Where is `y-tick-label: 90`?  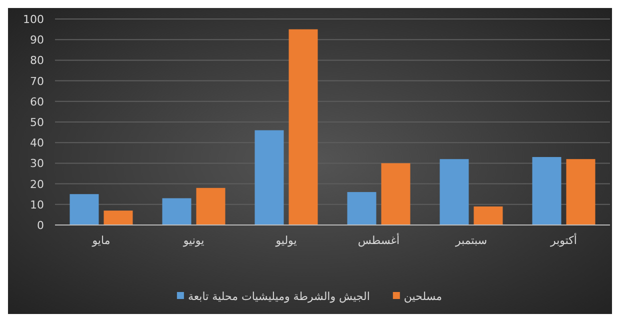
y-tick-label: 90 is located at coordinates (37, 40).